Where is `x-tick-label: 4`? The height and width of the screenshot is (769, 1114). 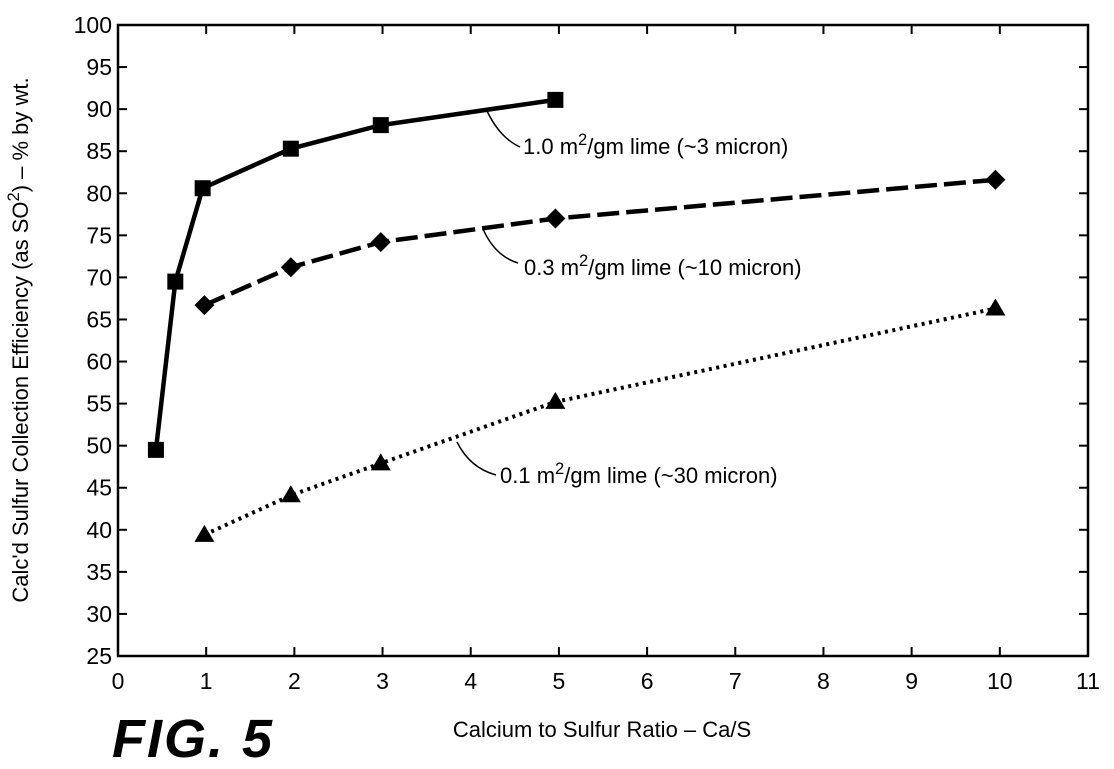 x-tick-label: 4 is located at coordinates (470, 681).